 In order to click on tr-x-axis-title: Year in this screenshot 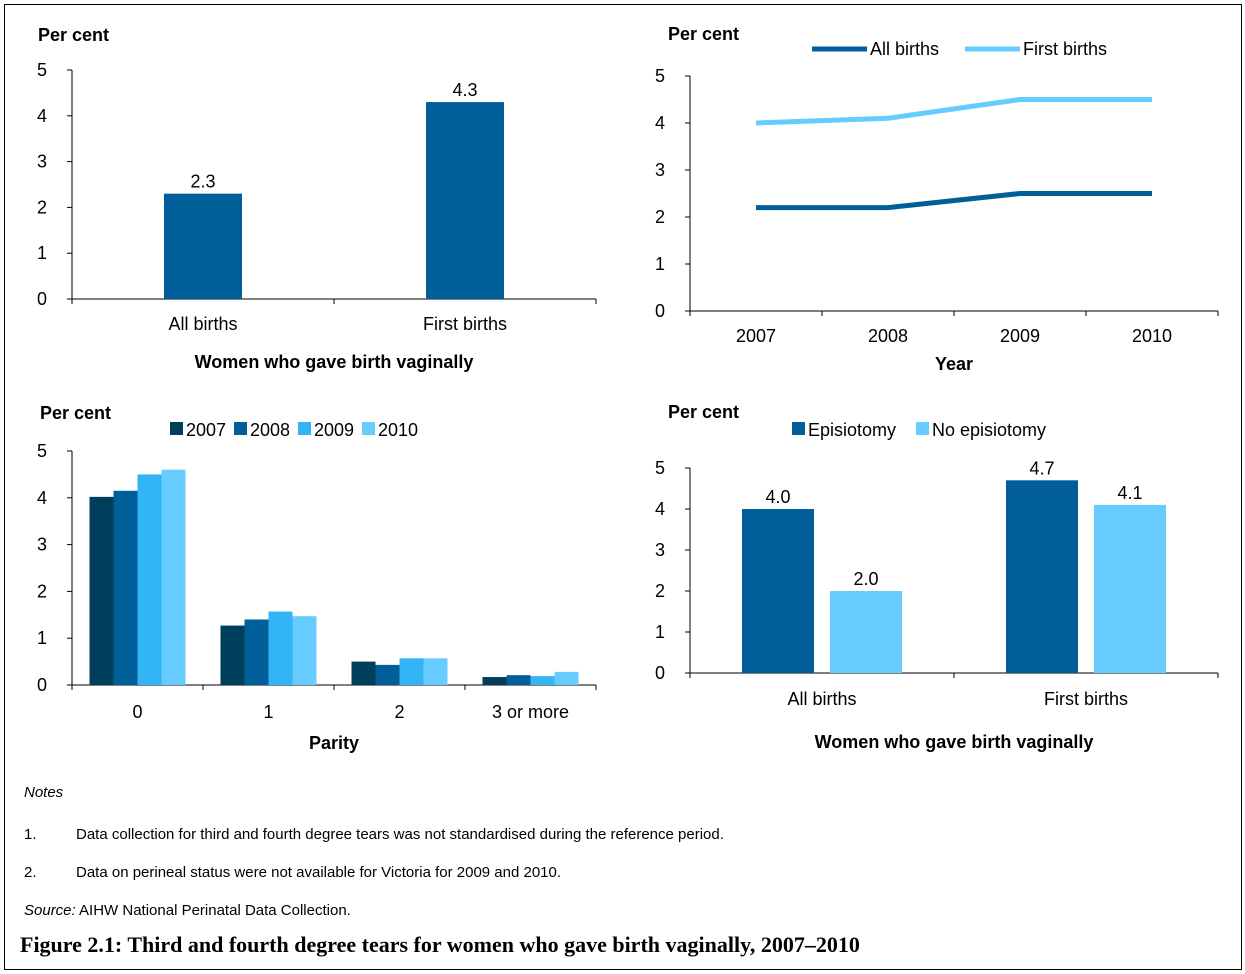, I will do `click(954, 364)`.